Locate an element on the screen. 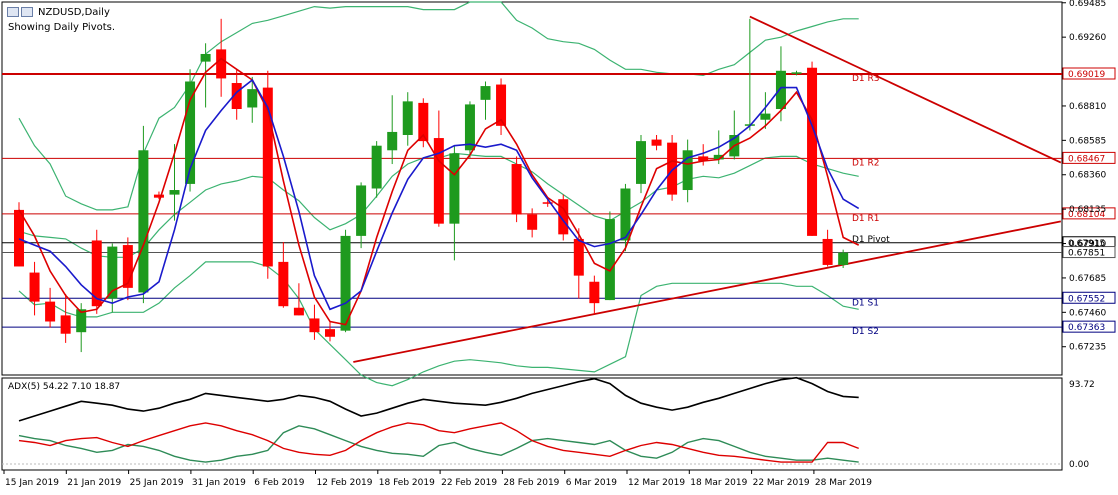 The image size is (1118, 495). date-tick-label: 21 Jan 2019 is located at coordinates (94, 483).